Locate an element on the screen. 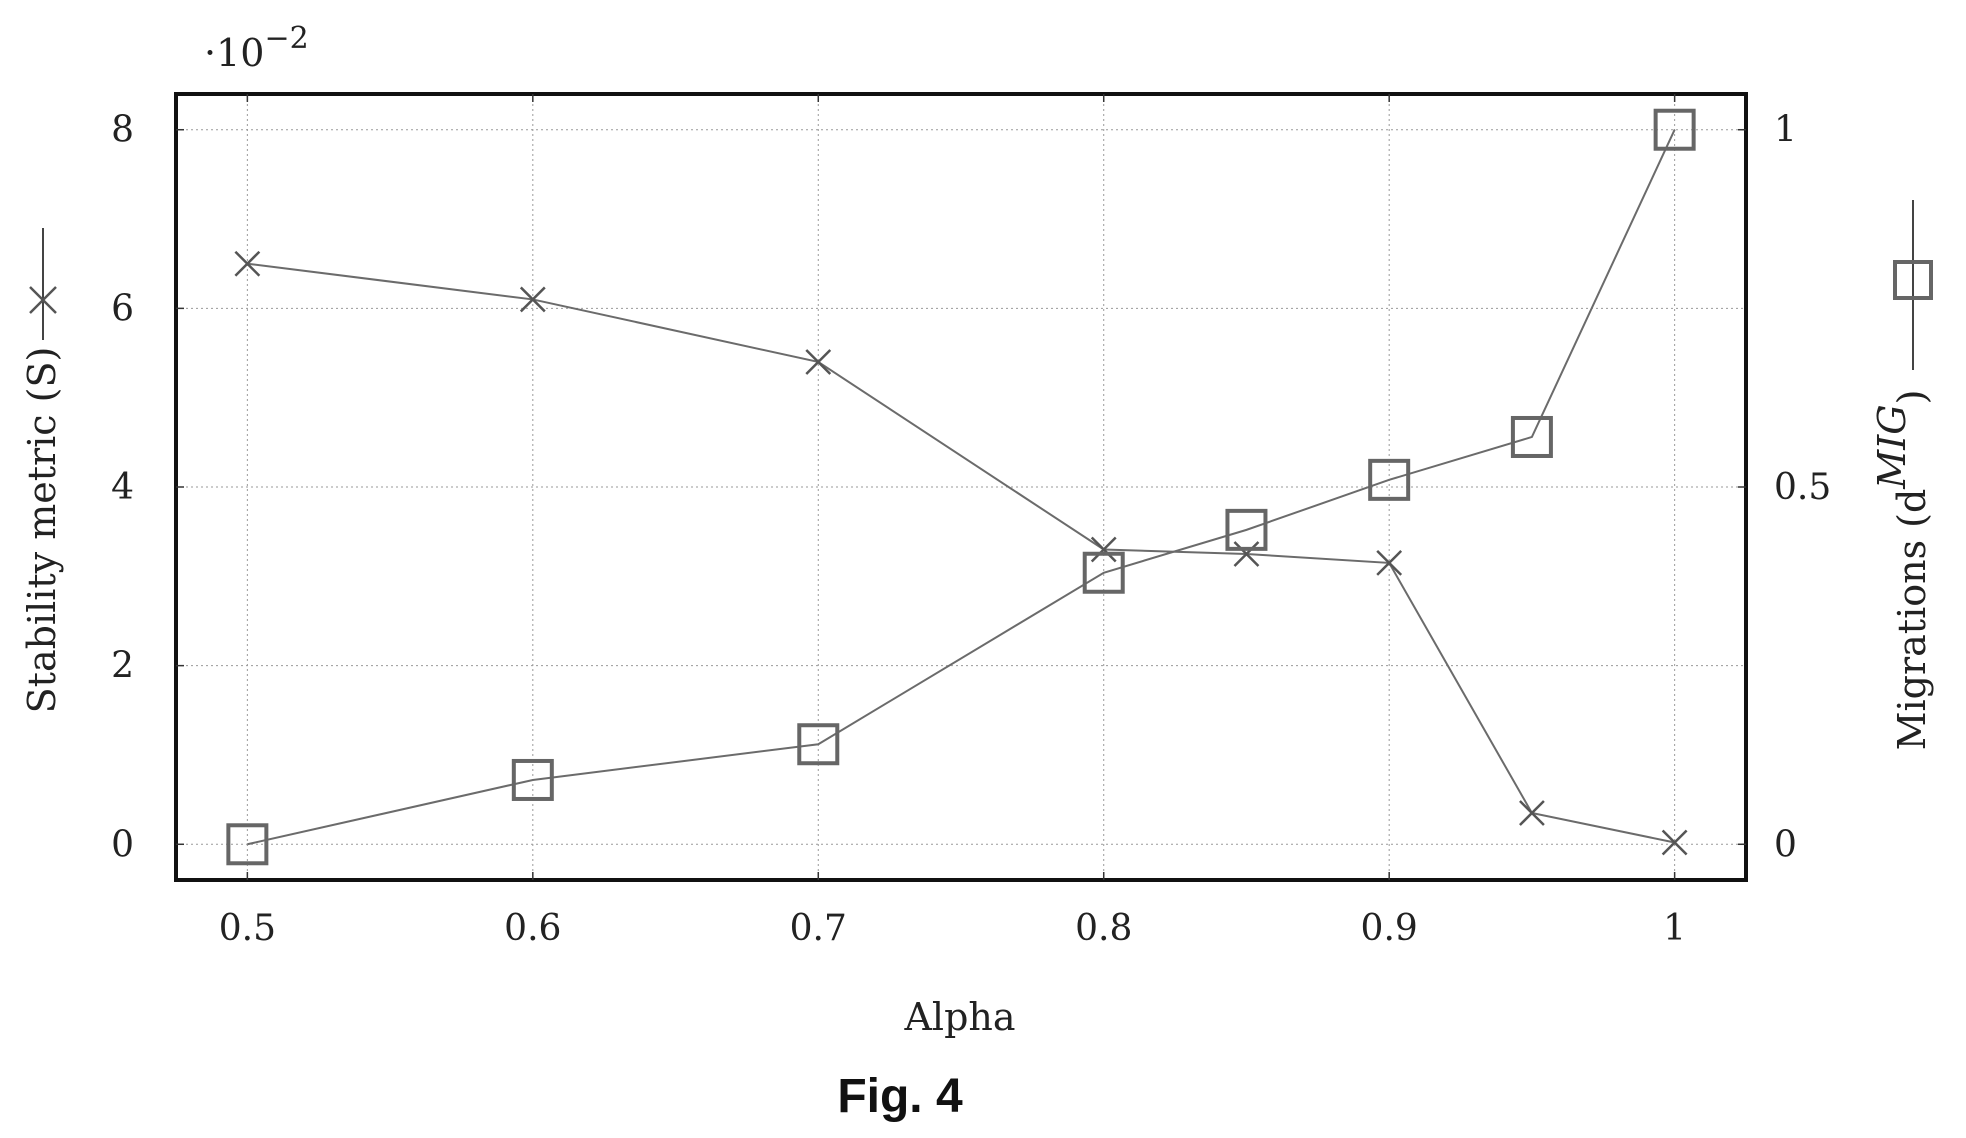  x-tick-label: 0.9 is located at coordinates (1389, 928).